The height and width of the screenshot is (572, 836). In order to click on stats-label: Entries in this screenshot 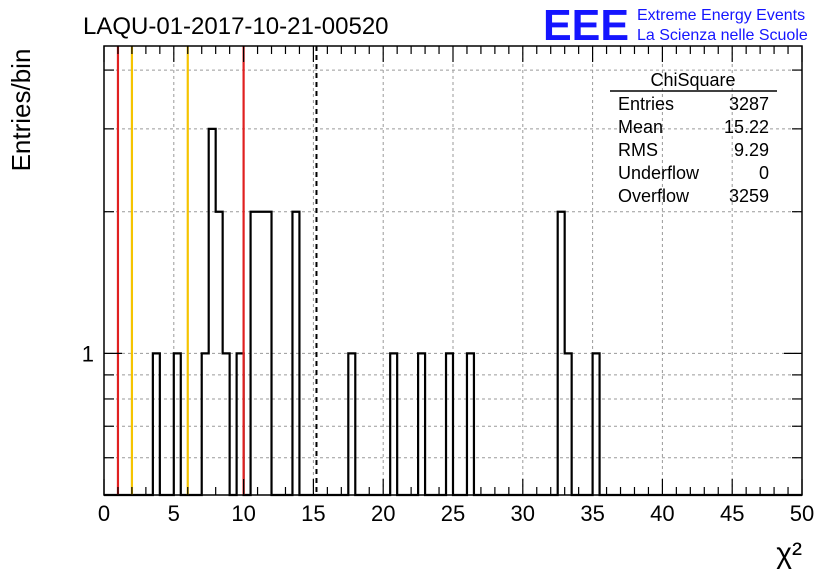, I will do `click(646, 104)`.